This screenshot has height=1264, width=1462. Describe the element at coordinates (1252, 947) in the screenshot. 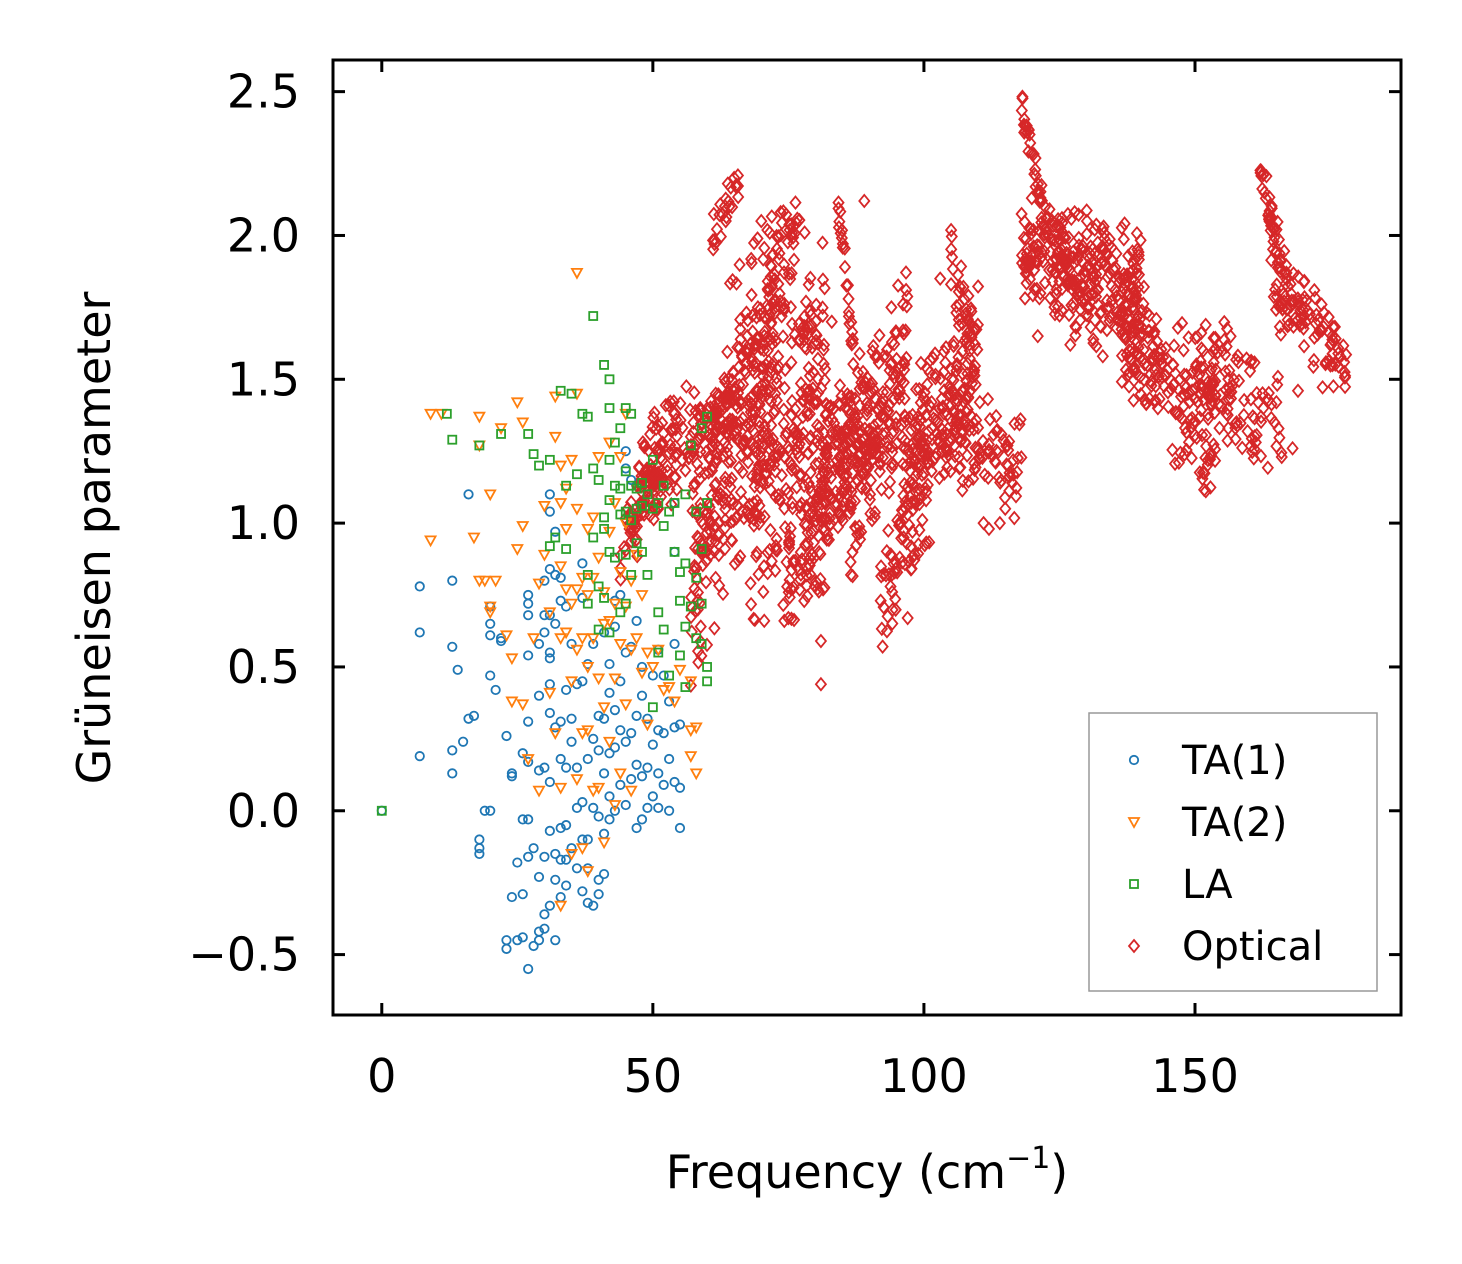

I see `legend-label: Optical` at that location.